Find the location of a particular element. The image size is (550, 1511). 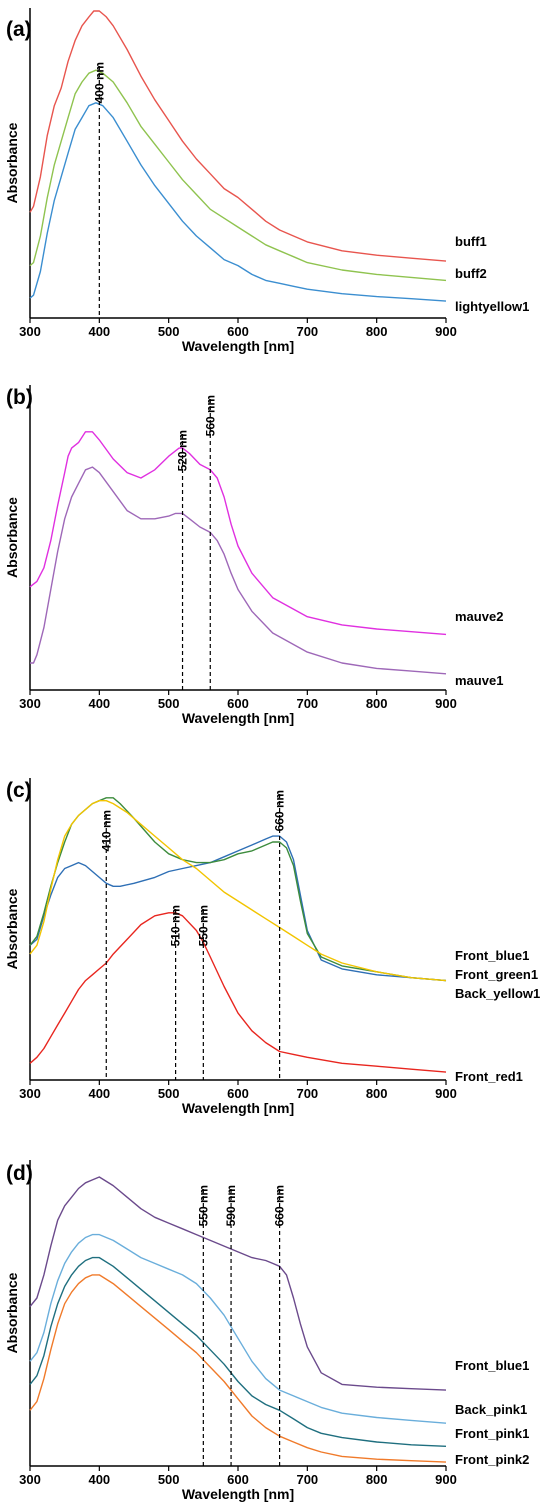

series-line-front-pink2 is located at coordinates (238, 1368).